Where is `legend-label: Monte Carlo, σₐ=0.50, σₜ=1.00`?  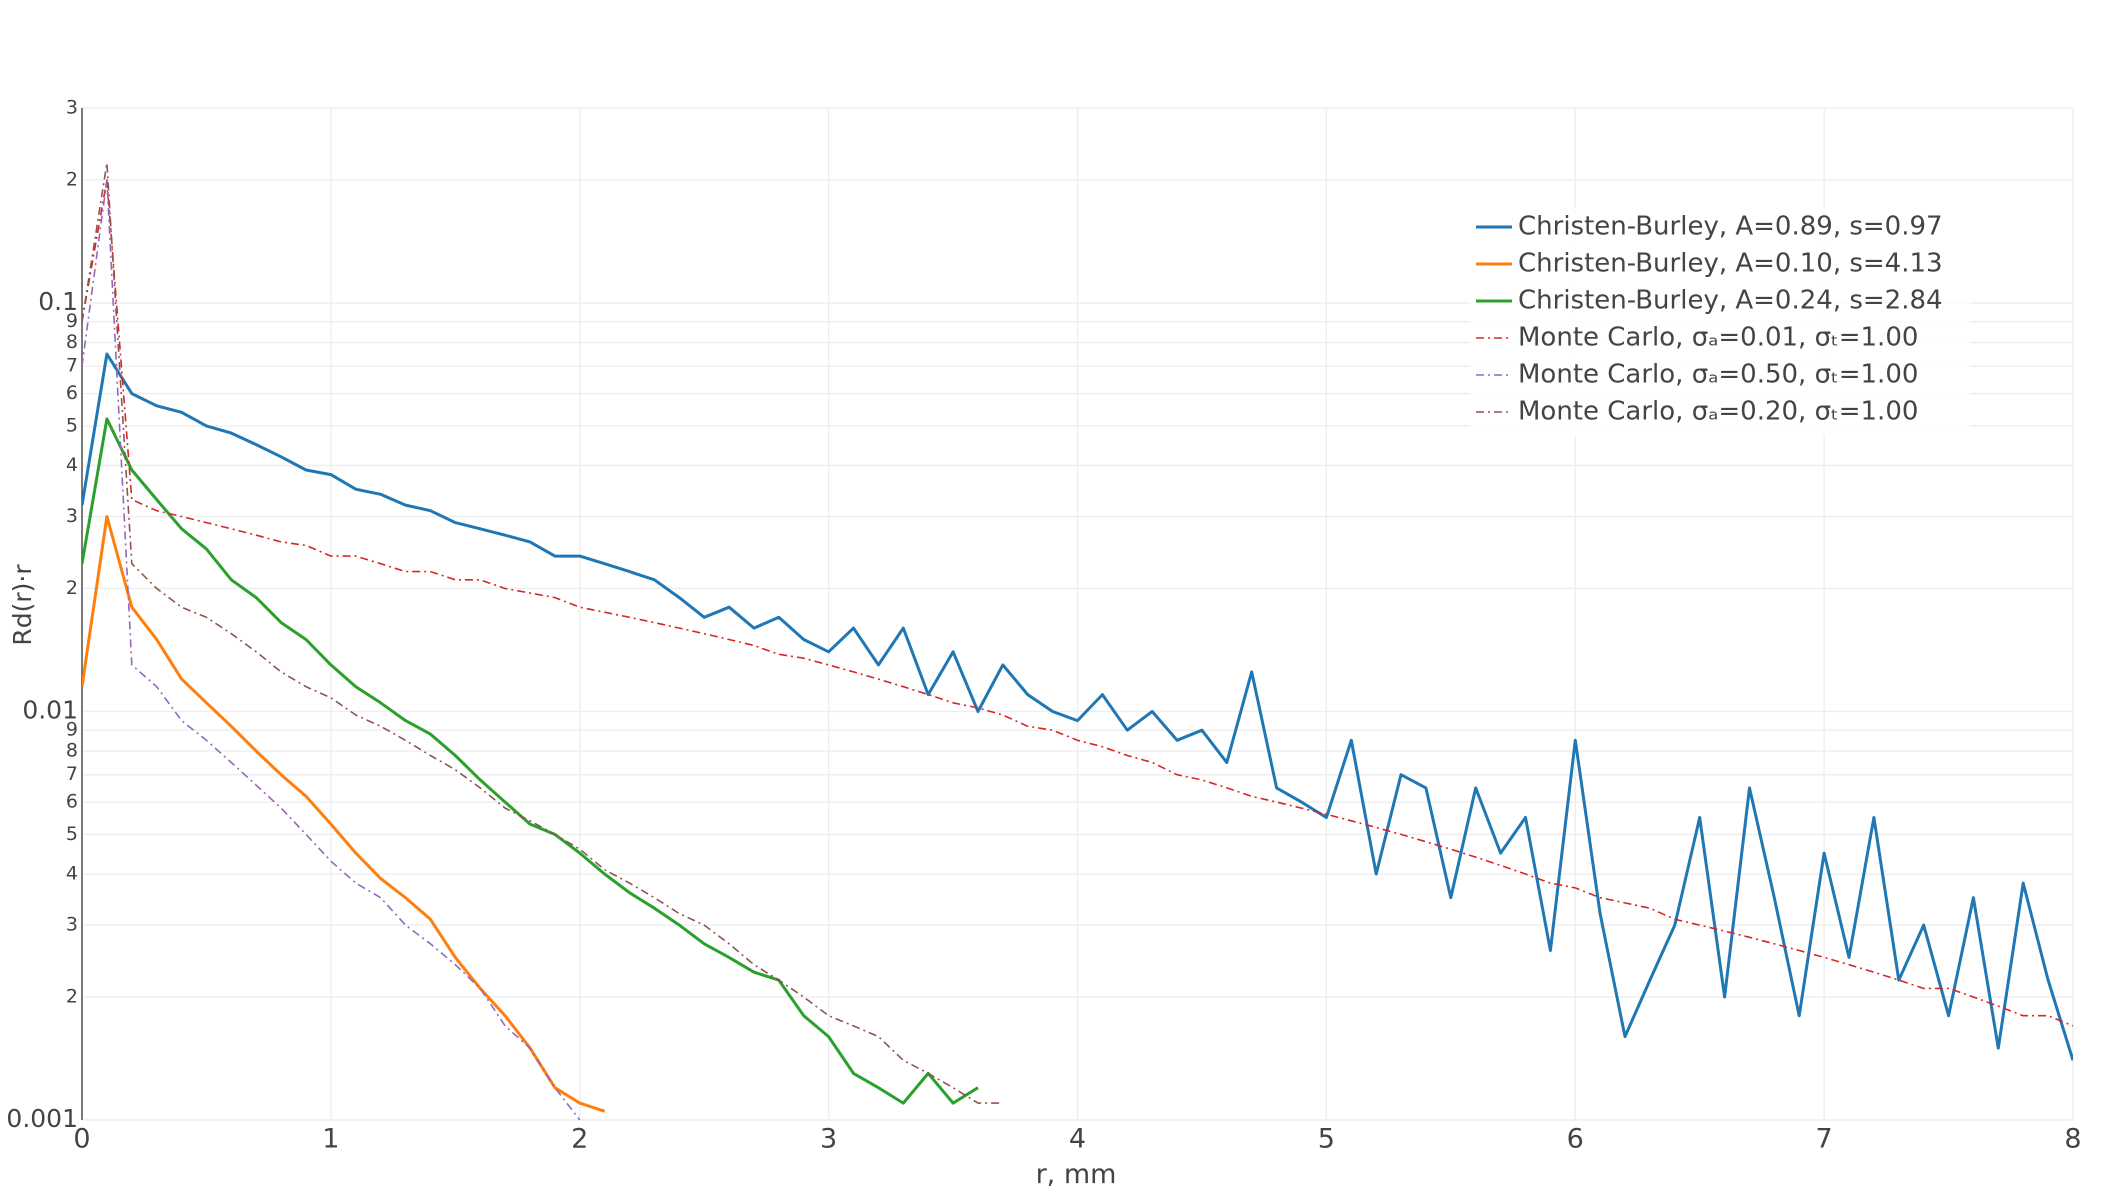 legend-label: Monte Carlo, σₐ=0.50, σₜ=1.00 is located at coordinates (1718, 375).